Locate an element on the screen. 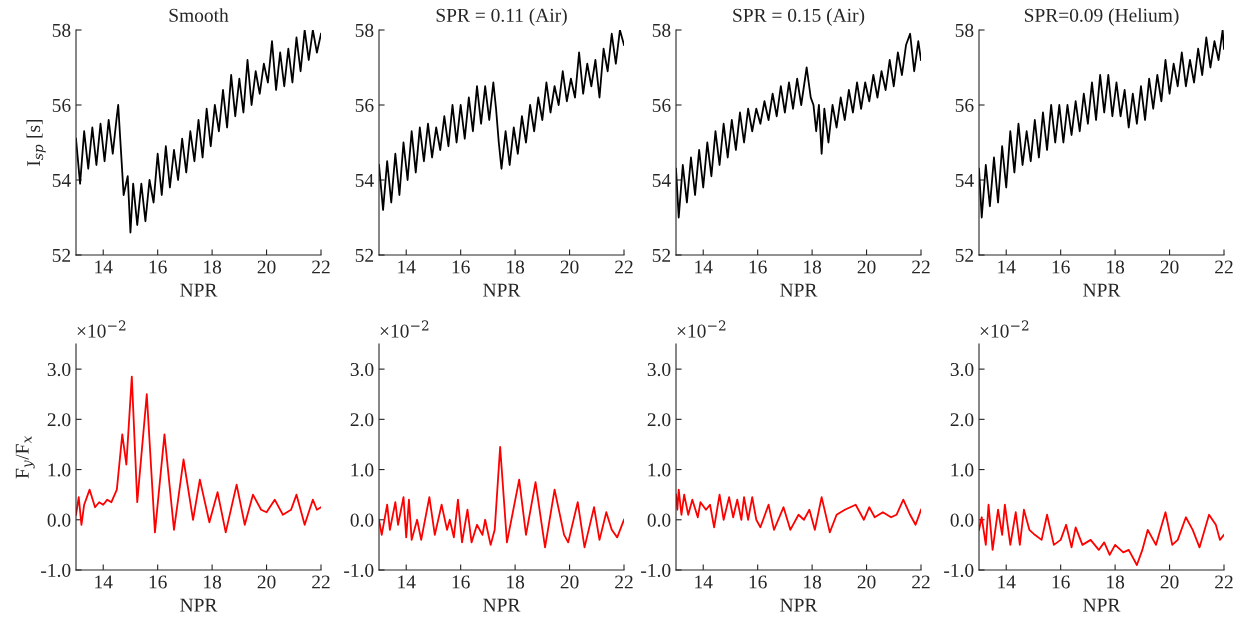  chart-title: SPR = 0.15 (Air) is located at coordinates (799, 17).